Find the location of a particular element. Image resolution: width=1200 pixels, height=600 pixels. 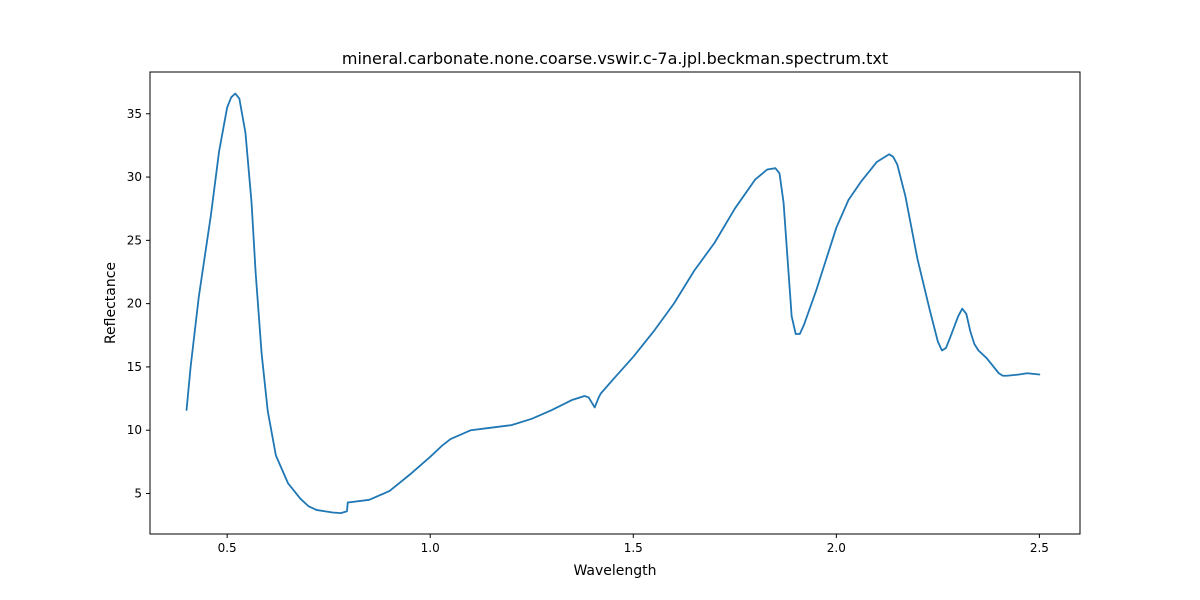

y-tick-label: 25 is located at coordinates (134, 240).